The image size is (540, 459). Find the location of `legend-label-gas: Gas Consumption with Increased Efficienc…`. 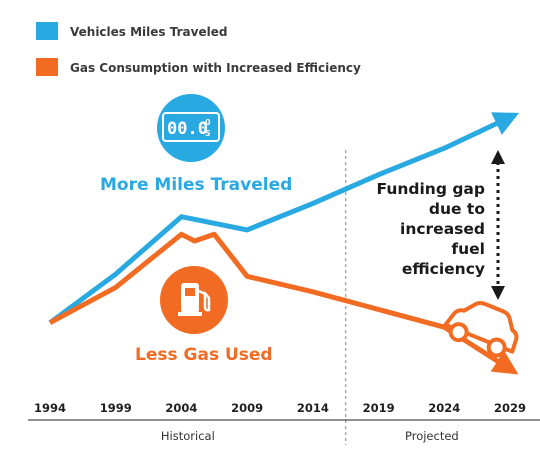

legend-label-gas: Gas Consumption with Increased Efficienc… is located at coordinates (215, 68).